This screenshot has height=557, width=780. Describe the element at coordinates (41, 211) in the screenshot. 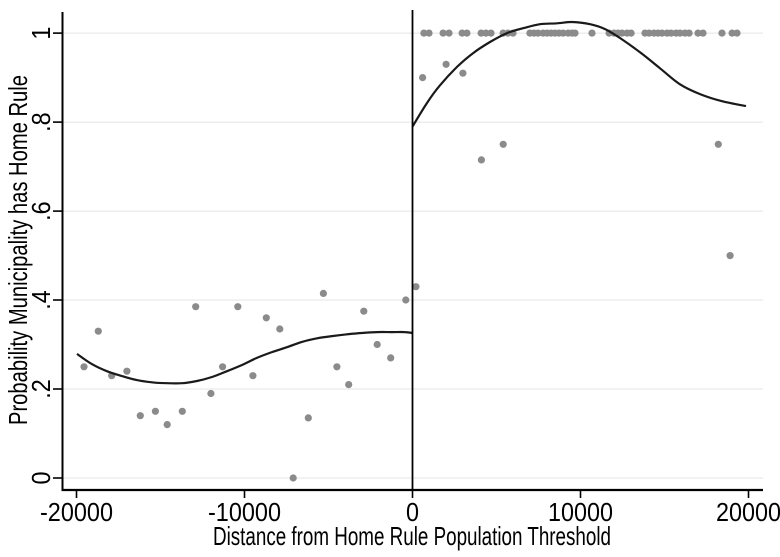

I see `y-tick-label: .6` at that location.